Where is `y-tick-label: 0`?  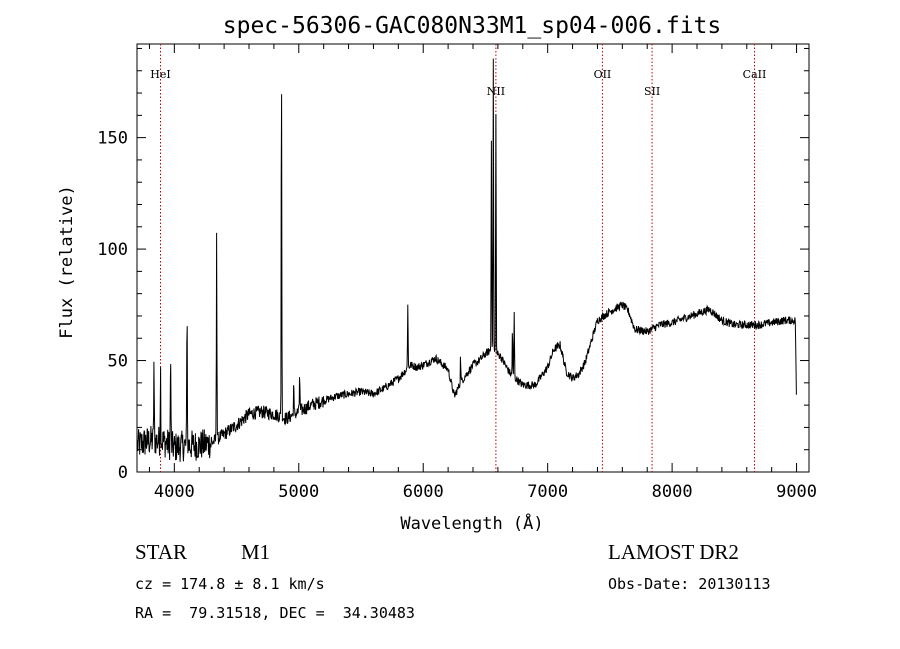 y-tick-label: 0 is located at coordinates (123, 473).